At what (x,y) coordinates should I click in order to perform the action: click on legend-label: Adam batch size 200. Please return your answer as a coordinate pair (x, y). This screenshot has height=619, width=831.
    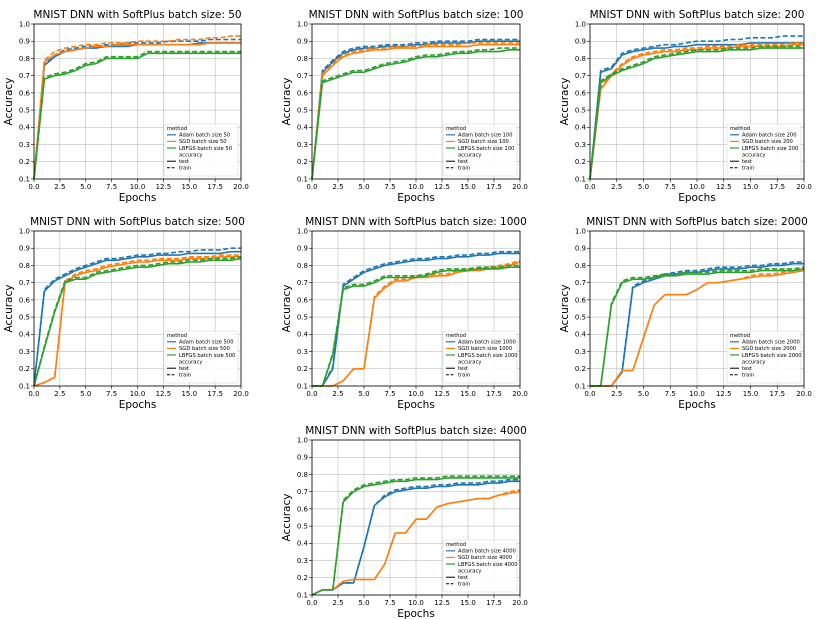
    Looking at the image, I should click on (769, 136).